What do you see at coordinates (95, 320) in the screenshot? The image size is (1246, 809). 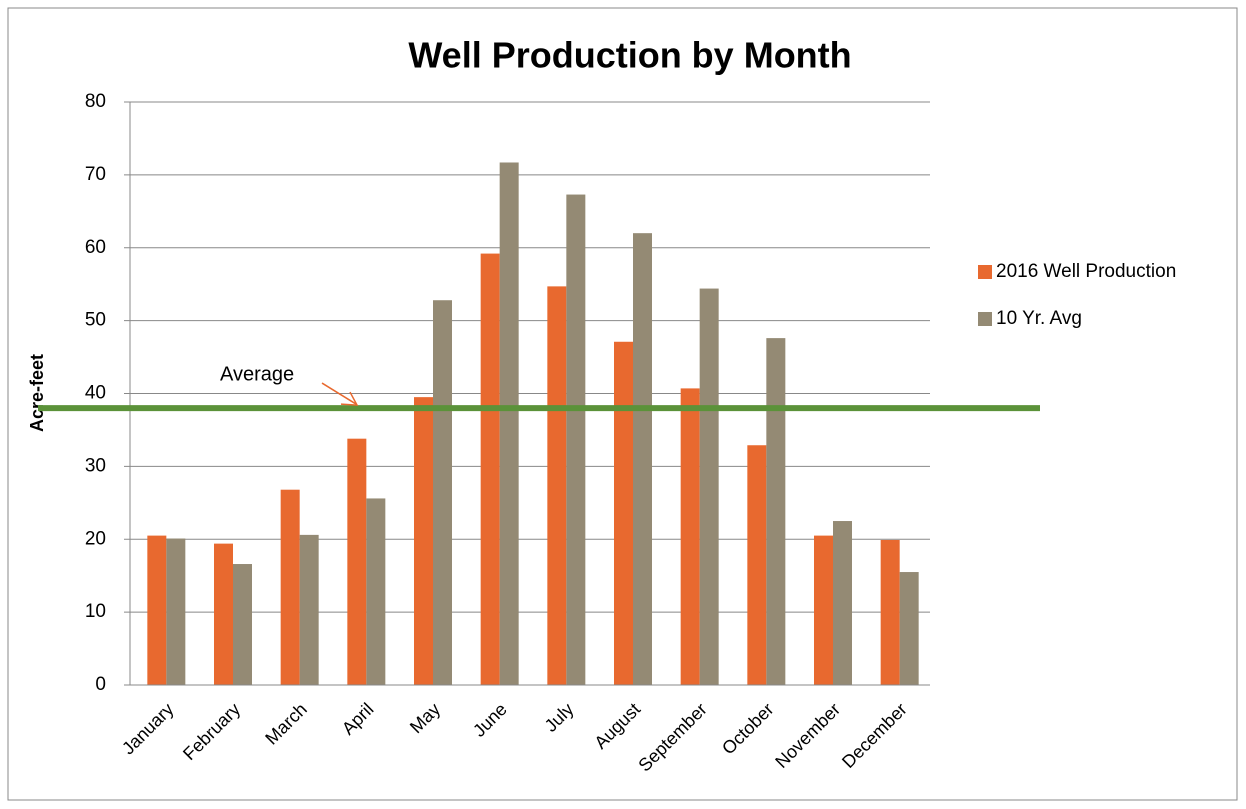 I see `y-tick-label: 50` at bounding box center [95, 320].